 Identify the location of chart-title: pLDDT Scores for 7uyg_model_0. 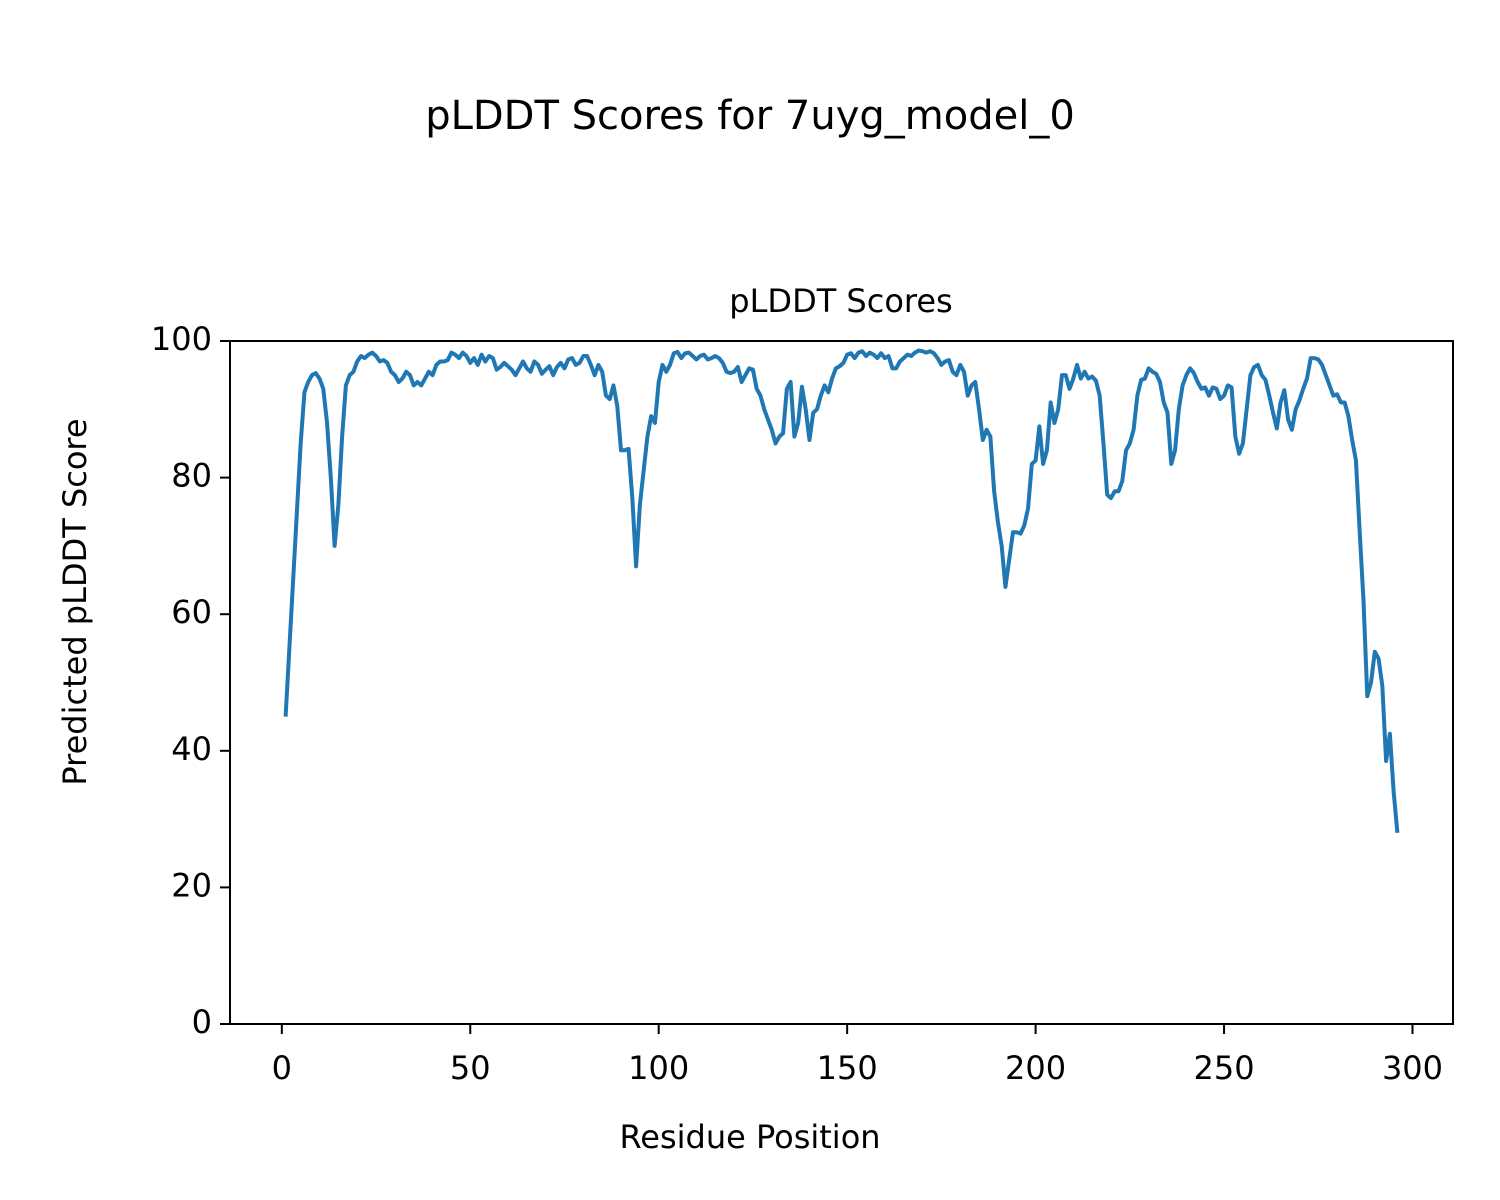
(750, 116).